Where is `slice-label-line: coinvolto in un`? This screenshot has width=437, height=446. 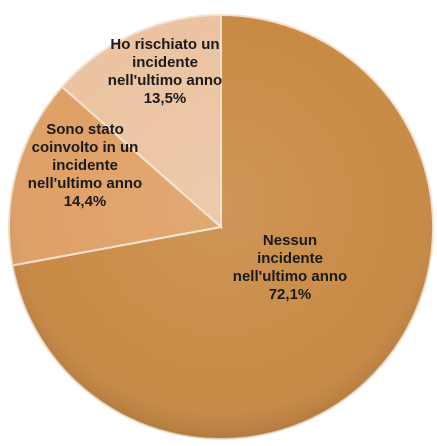 slice-label-line: coinvolto in un is located at coordinates (85, 147).